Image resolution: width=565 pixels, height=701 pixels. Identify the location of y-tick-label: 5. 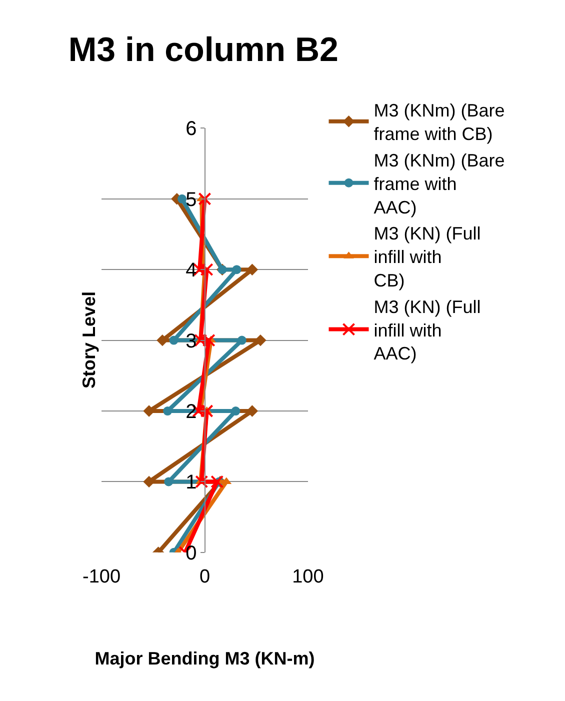
(191, 199).